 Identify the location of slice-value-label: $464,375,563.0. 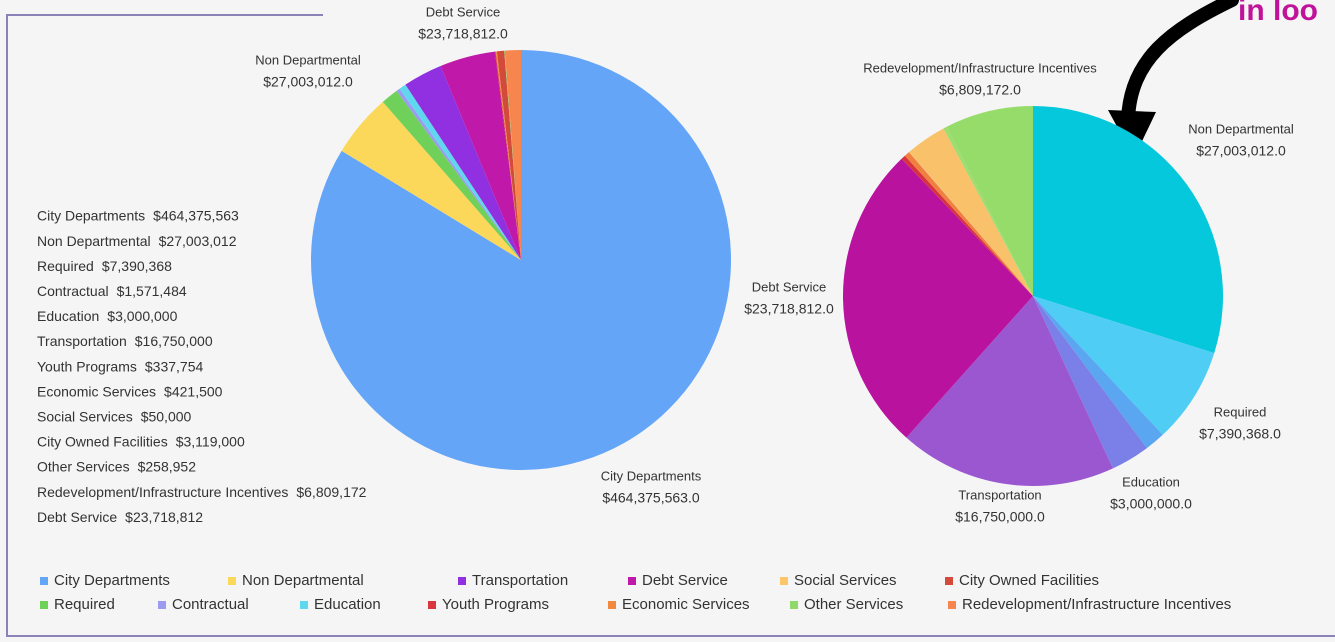
(651, 498).